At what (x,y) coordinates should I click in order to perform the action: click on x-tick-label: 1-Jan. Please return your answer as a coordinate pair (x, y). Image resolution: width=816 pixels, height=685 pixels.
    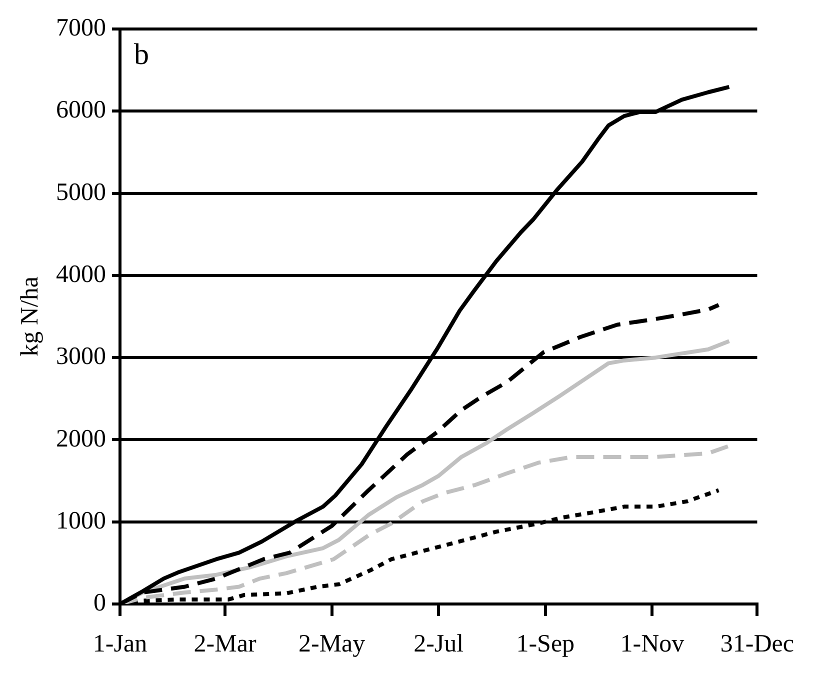
    Looking at the image, I should click on (120, 644).